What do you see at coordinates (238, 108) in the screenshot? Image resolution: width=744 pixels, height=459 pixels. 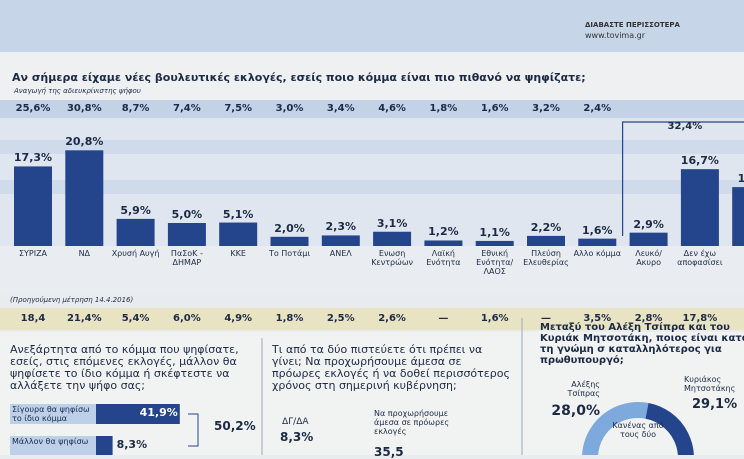 I see `projection-label: 7,5%` at bounding box center [238, 108].